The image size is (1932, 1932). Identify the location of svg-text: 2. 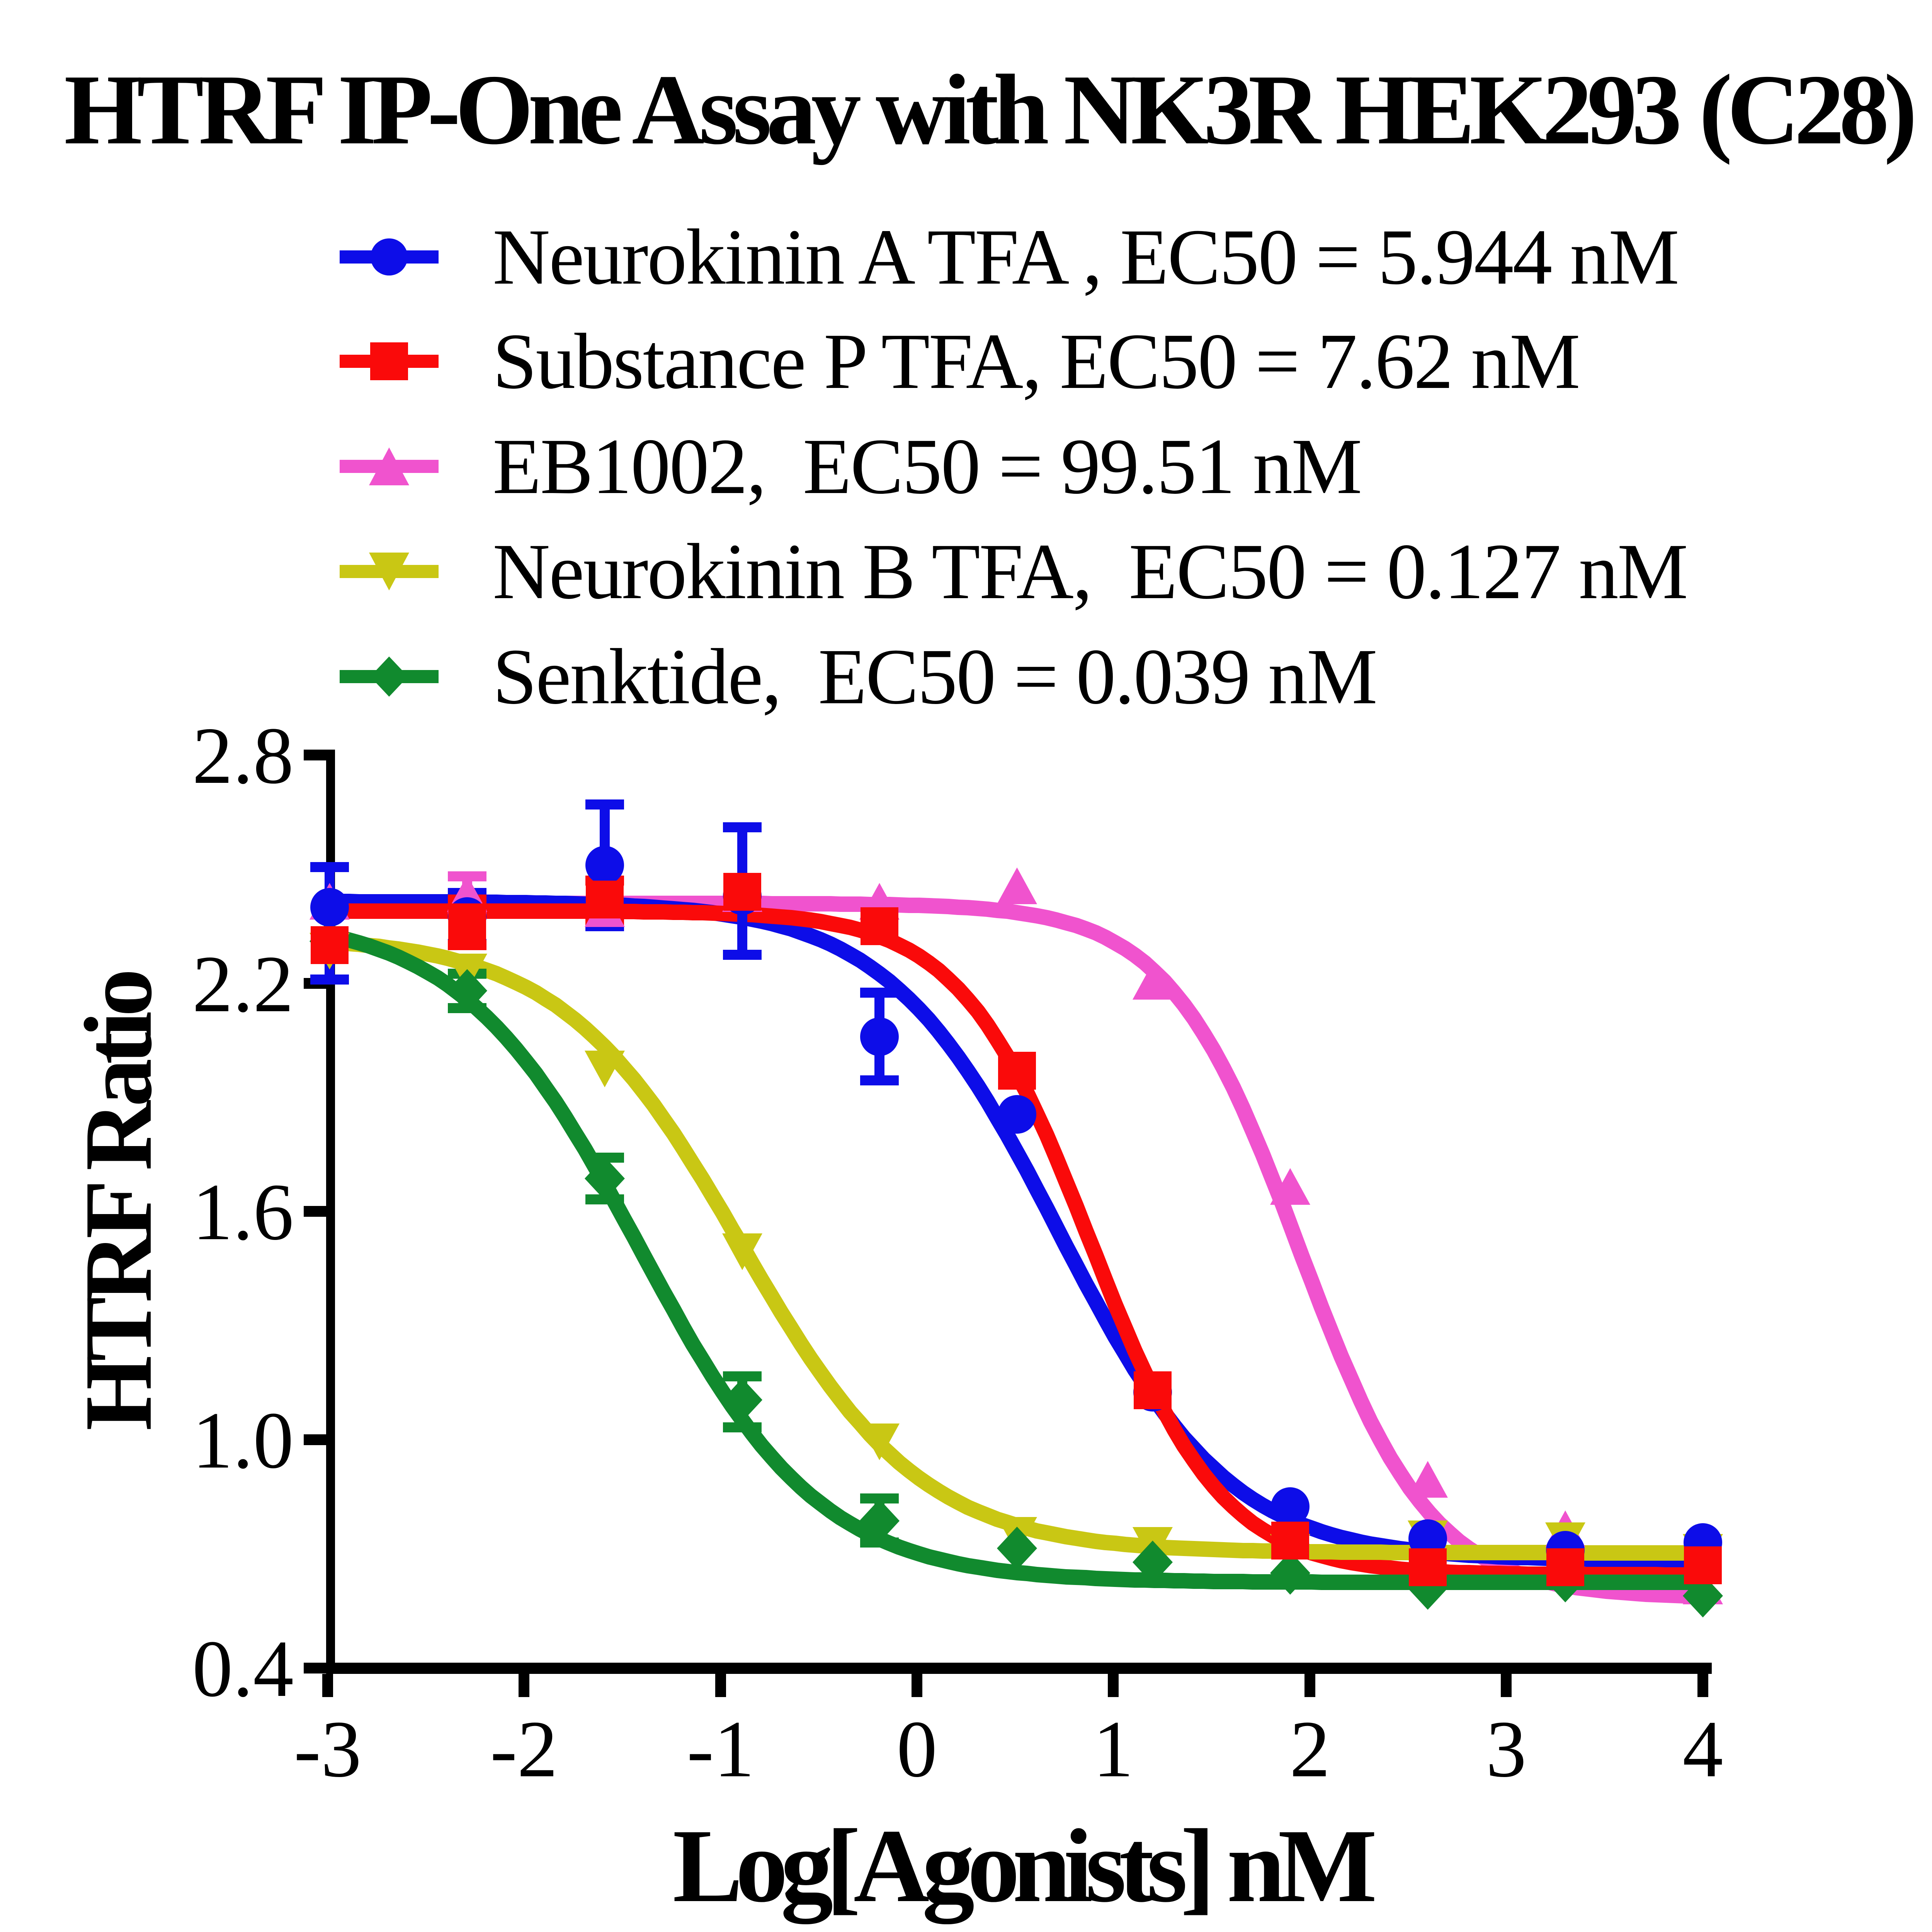
(1310, 1749).